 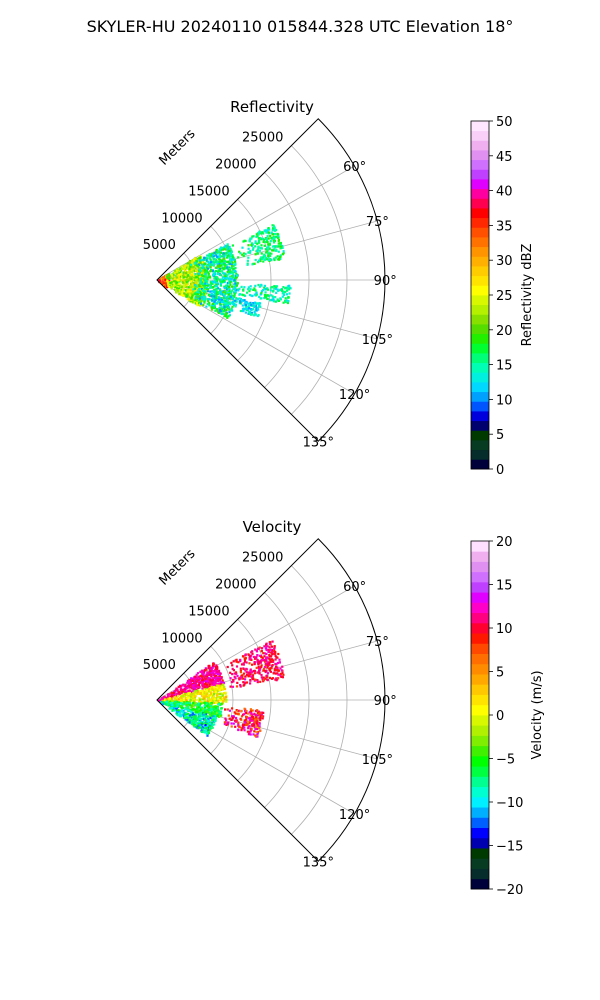 I want to click on colorbar-tick-label: 0, so click(x=500, y=470).